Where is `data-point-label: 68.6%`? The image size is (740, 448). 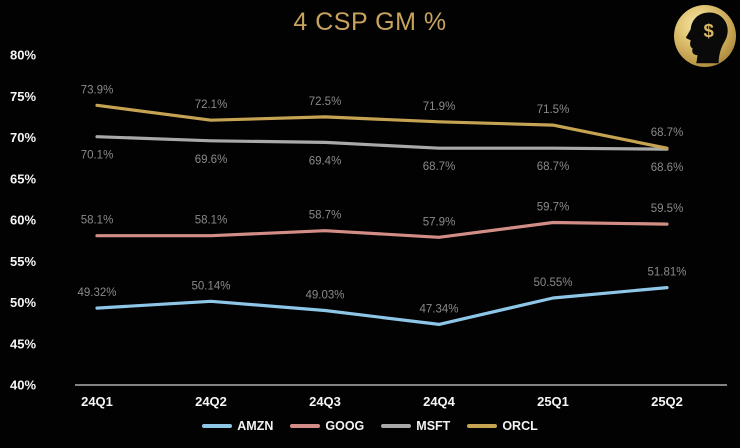 data-point-label: 68.6% is located at coordinates (667, 168).